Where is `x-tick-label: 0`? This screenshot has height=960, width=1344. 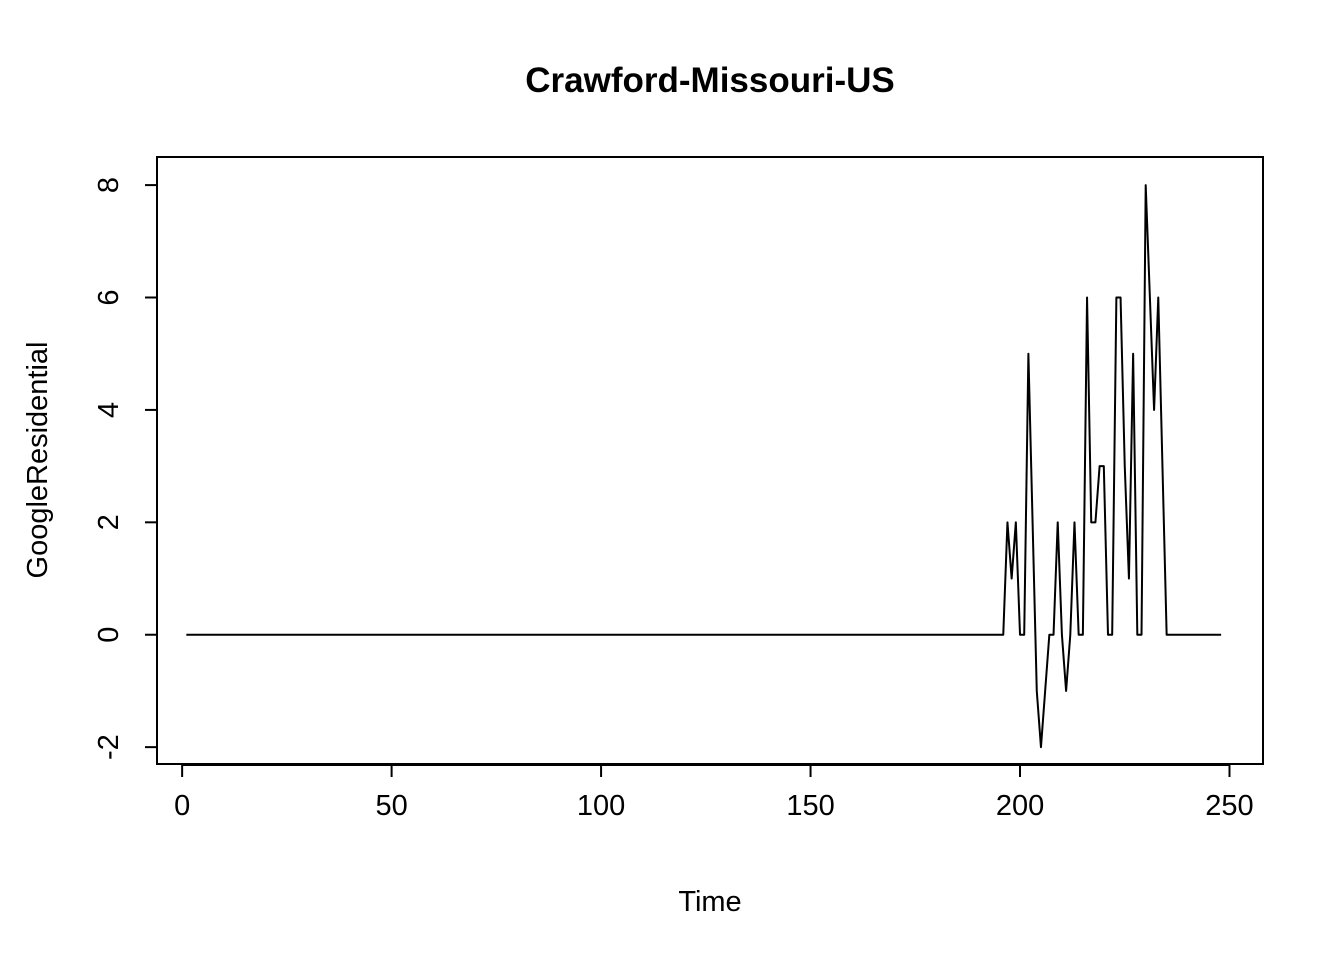 x-tick-label: 0 is located at coordinates (182, 806).